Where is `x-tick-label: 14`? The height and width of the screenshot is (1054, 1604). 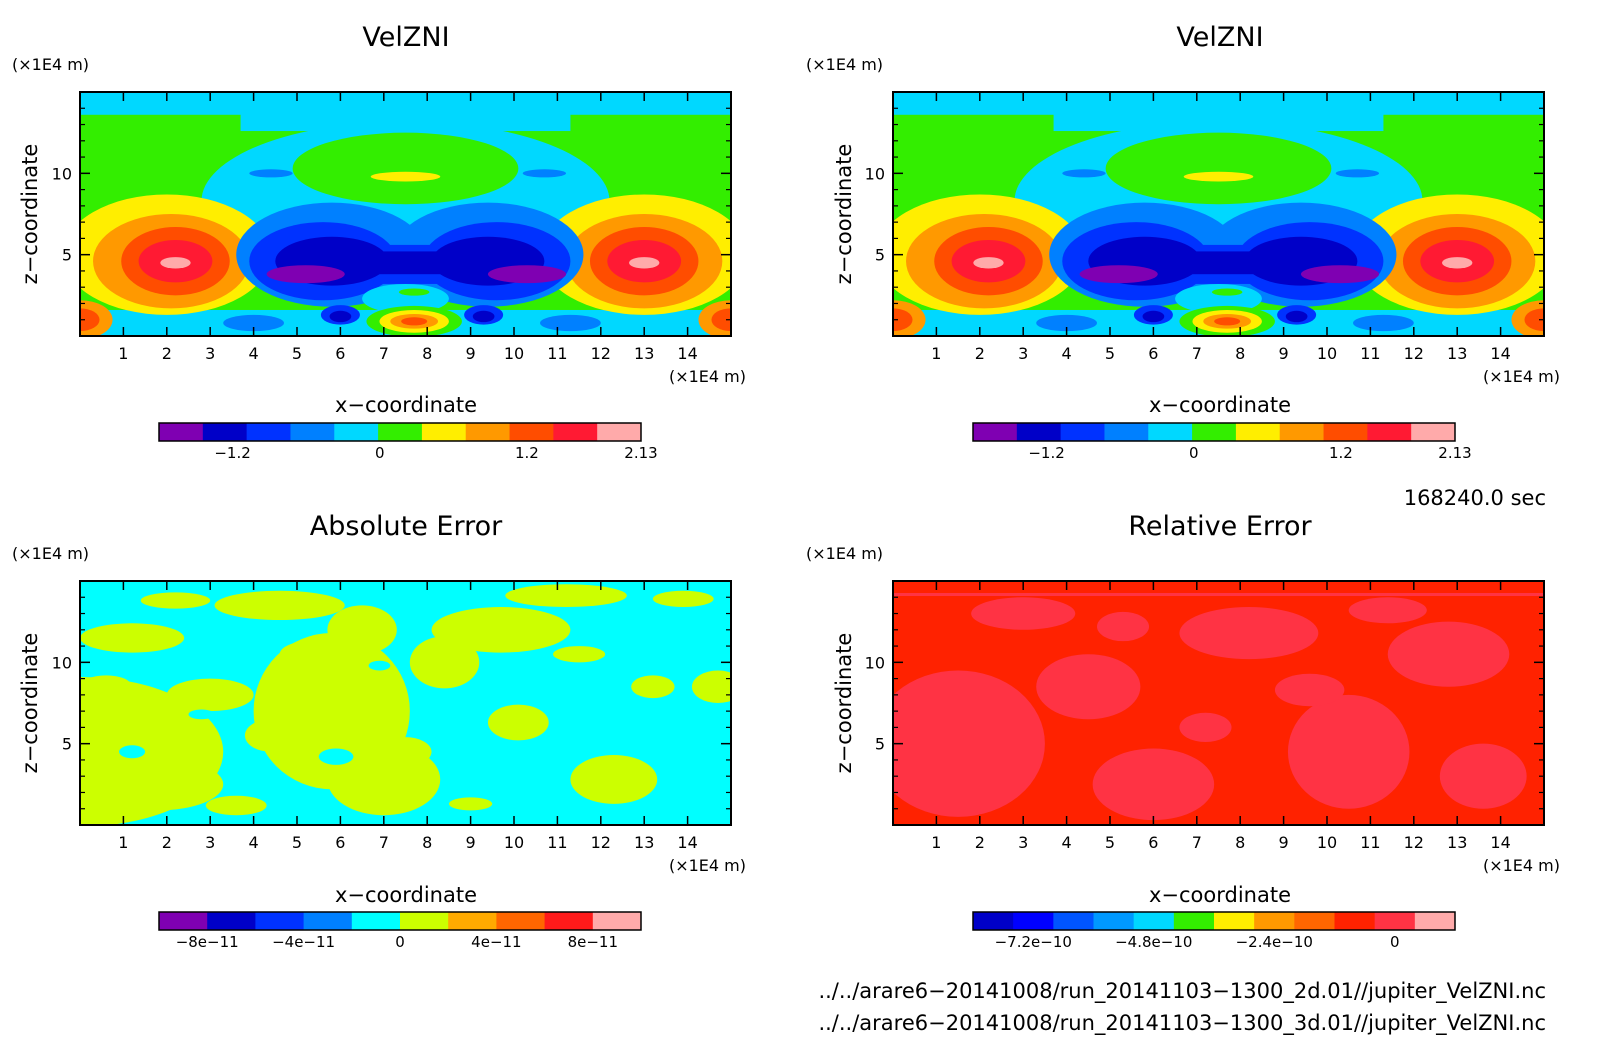
x-tick-label: 14 is located at coordinates (1500, 842).